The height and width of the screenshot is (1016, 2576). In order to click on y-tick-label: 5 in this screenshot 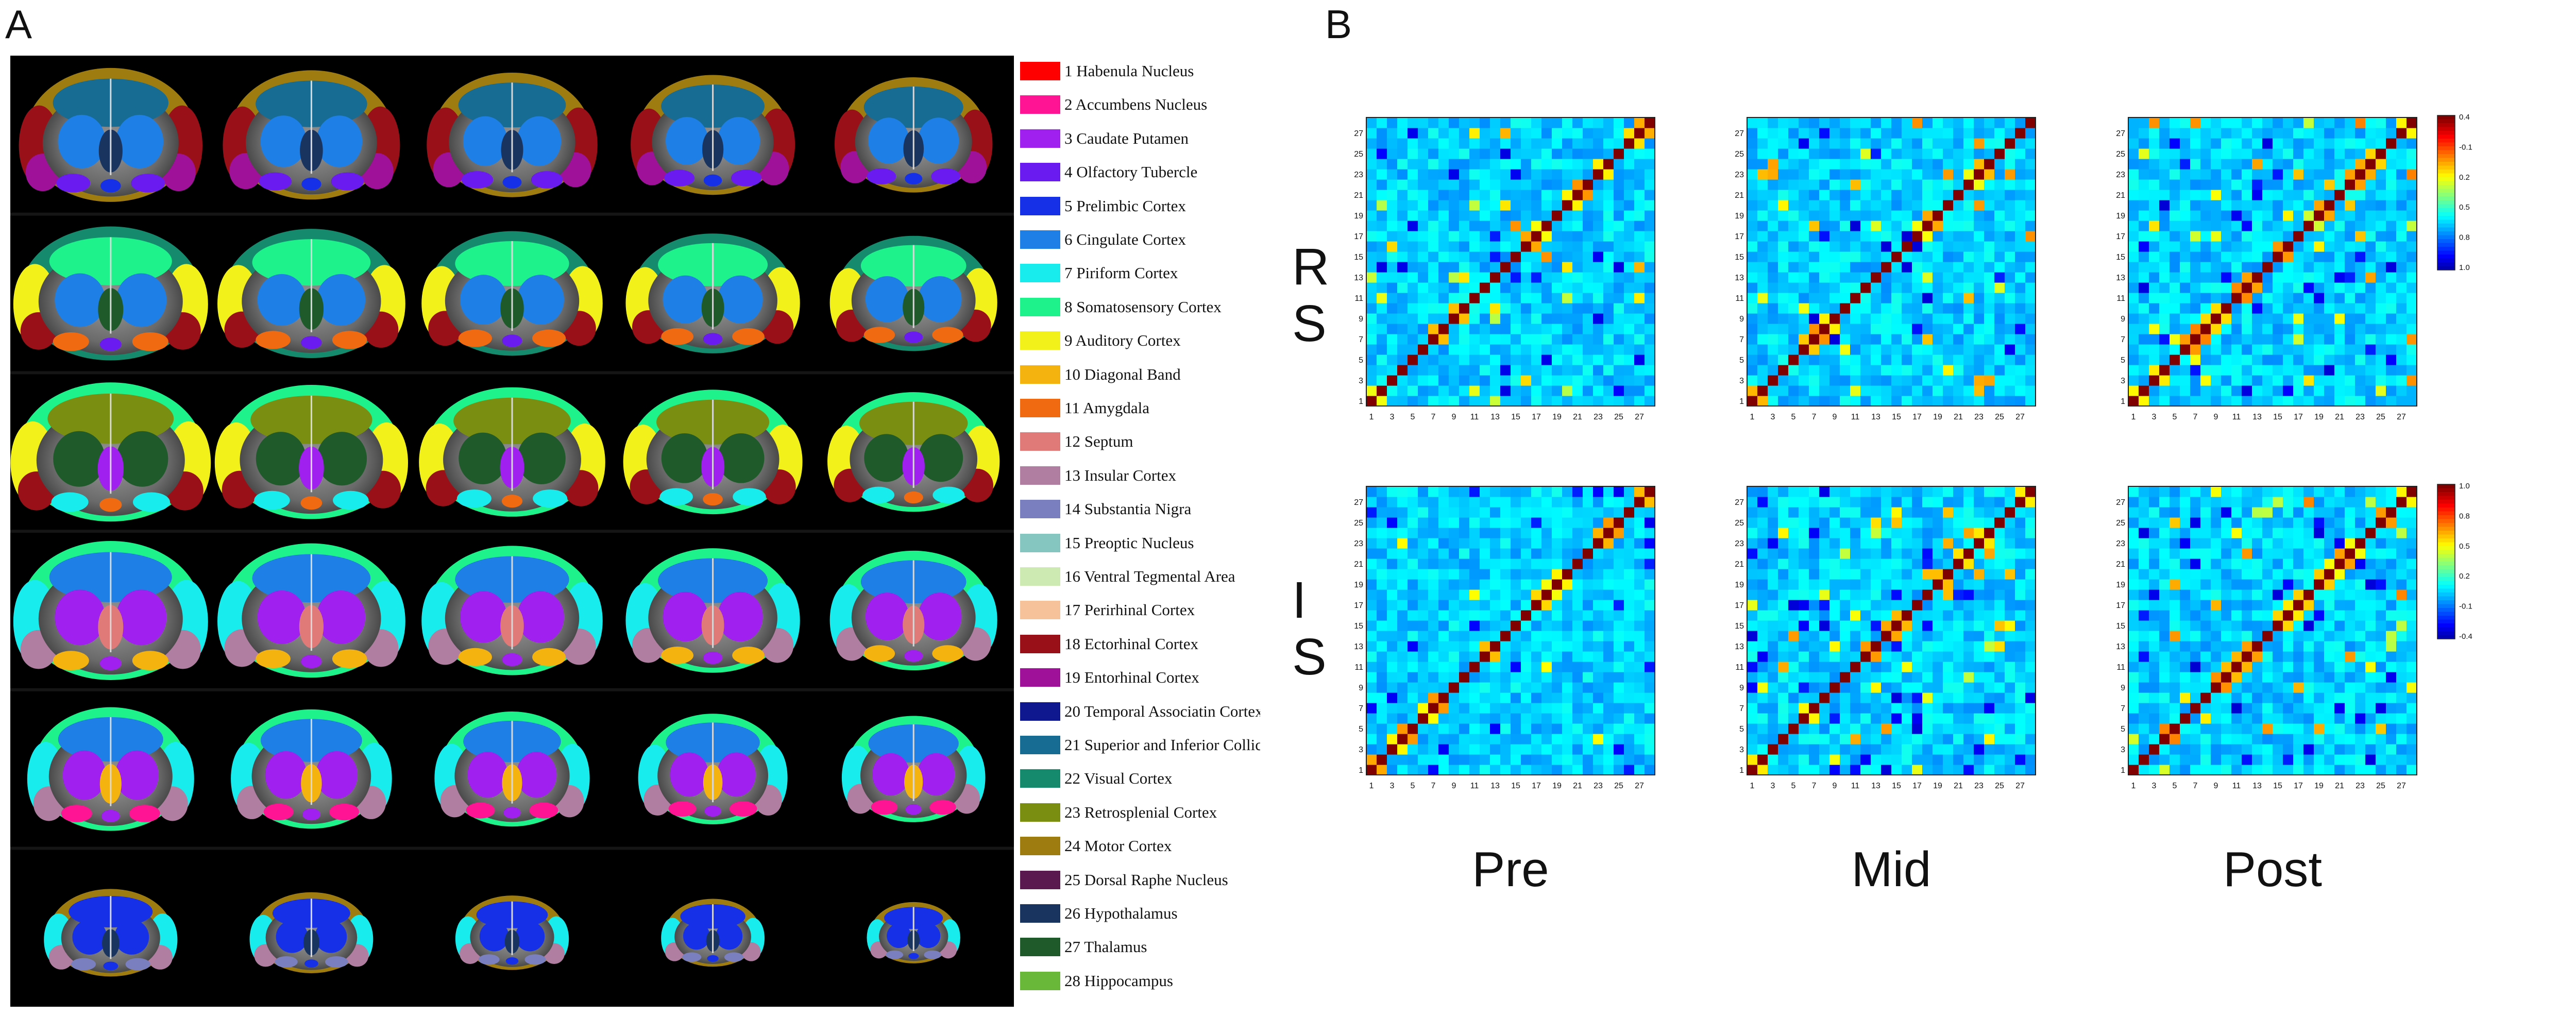, I will do `click(1361, 729)`.